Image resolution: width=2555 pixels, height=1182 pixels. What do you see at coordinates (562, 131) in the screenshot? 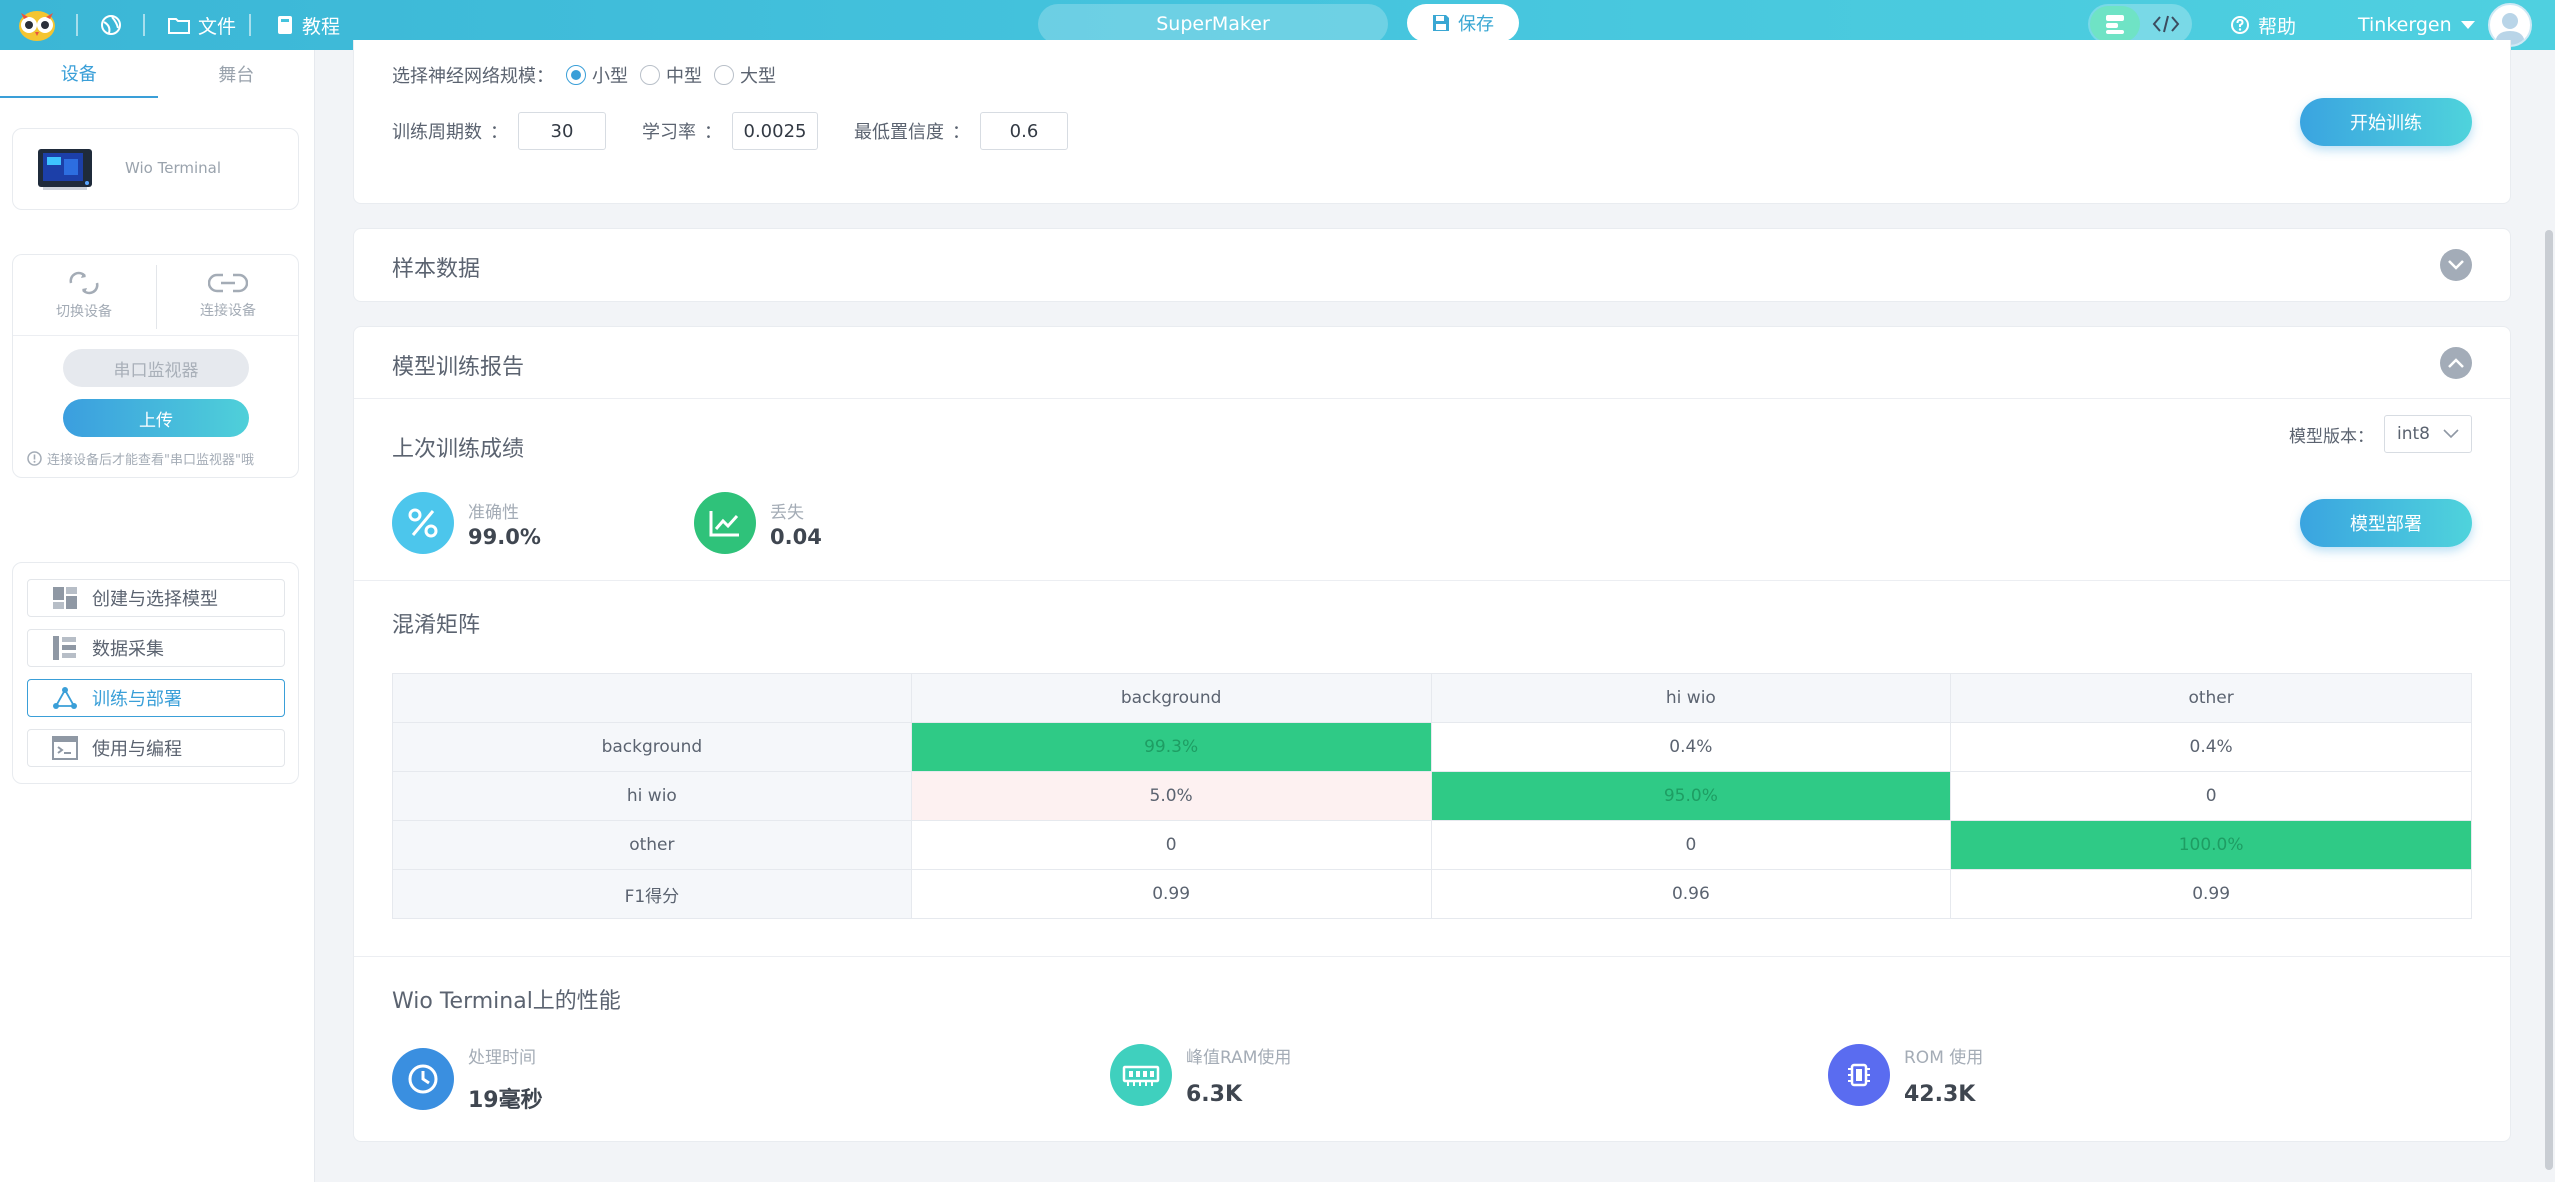
I see `epochs-input: 30` at bounding box center [562, 131].